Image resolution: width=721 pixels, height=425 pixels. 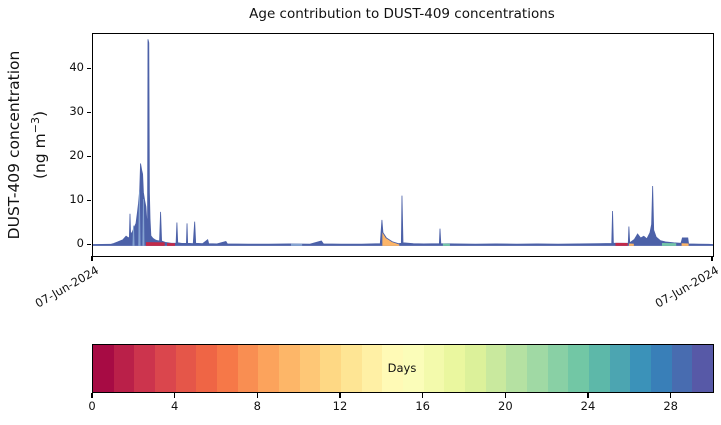 I want to click on x-tick-date-label: 07-Jun-2024, so click(x=686, y=287).